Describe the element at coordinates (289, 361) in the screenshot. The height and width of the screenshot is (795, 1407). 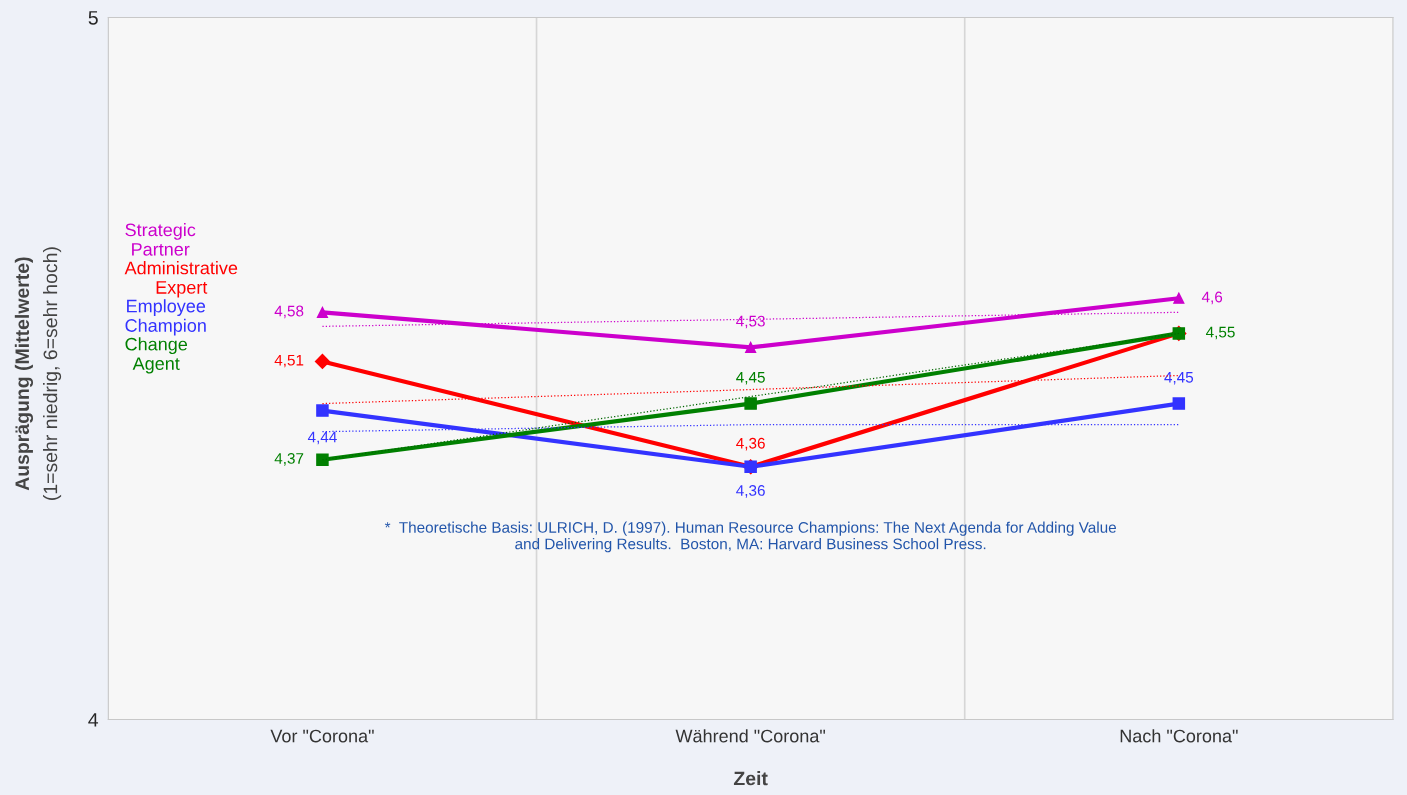
I see `data-label: 4,51` at that location.